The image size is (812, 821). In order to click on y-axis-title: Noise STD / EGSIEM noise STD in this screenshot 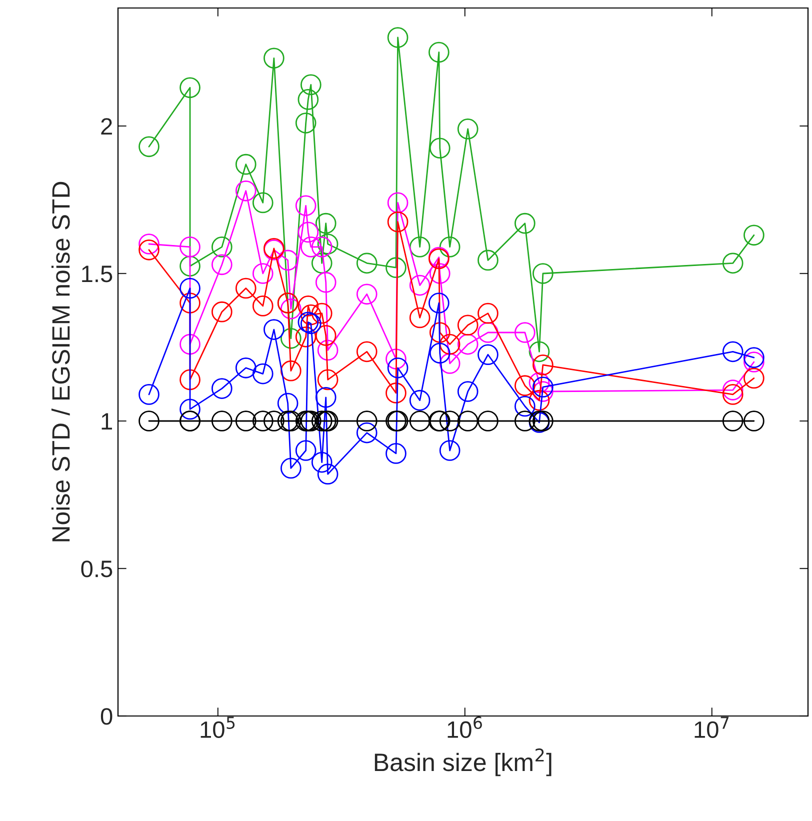, I will do `click(60, 362)`.